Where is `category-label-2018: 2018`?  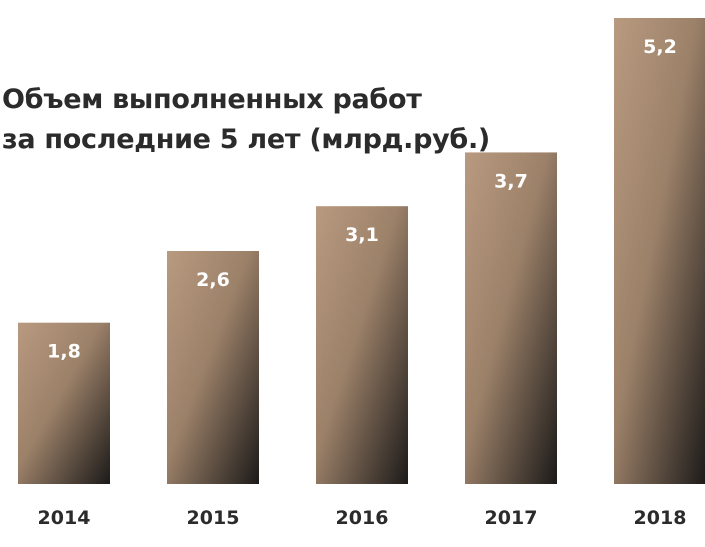 category-label-2018: 2018 is located at coordinates (660, 518).